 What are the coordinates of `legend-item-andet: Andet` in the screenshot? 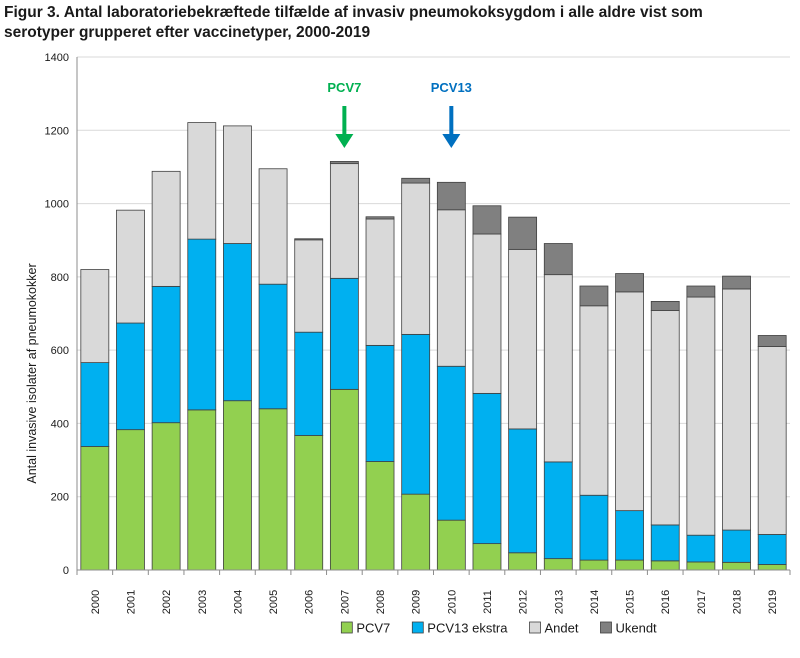 It's located at (554, 628).